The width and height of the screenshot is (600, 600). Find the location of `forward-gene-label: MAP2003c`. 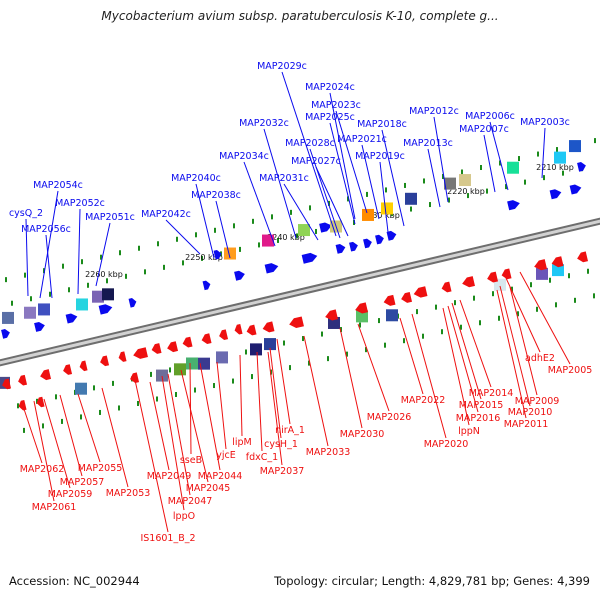

forward-gene-label: MAP2003c is located at coordinates (545, 122).